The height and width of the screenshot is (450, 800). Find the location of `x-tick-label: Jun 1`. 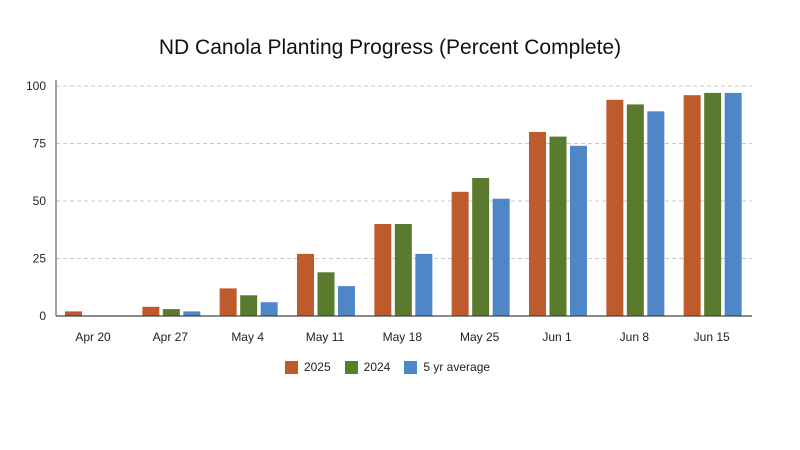

x-tick-label: Jun 1 is located at coordinates (557, 337).